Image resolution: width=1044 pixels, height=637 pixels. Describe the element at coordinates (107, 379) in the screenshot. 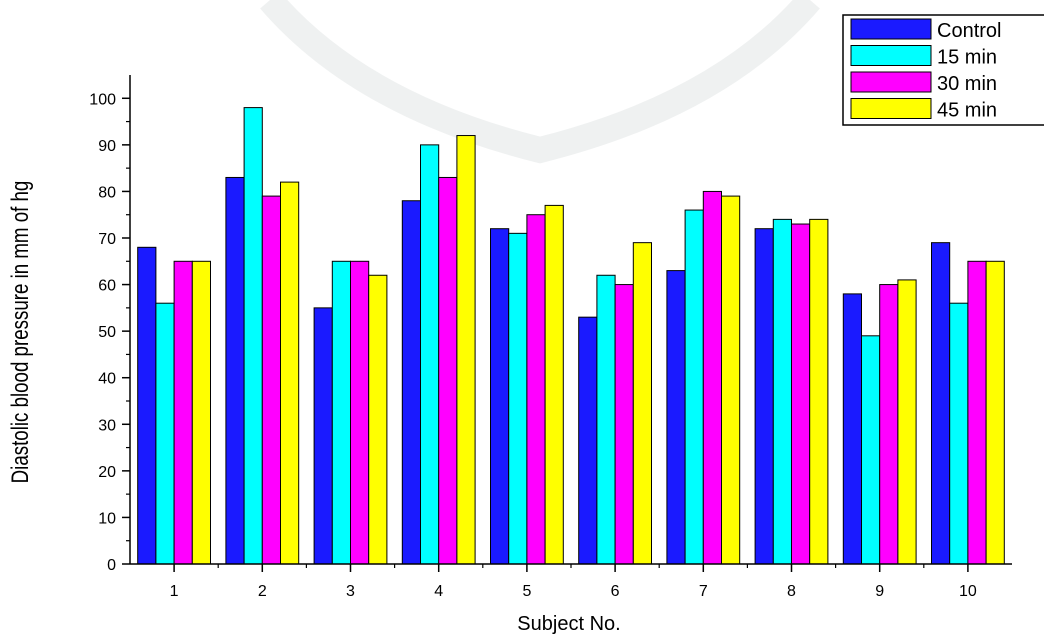

I see `y-tick-label: 40` at that location.